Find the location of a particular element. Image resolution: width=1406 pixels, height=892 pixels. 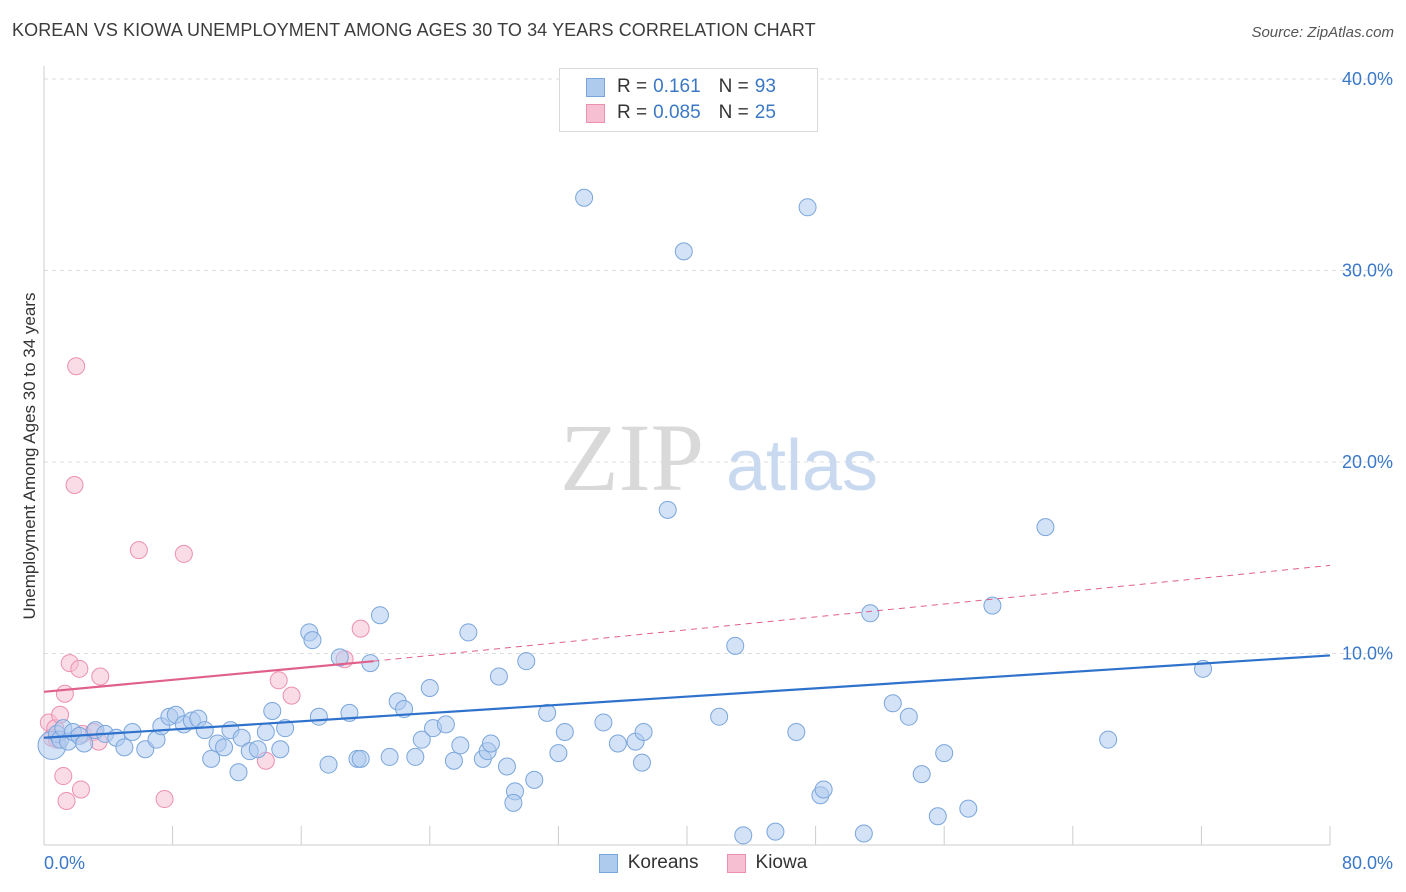

kiowa-label: Kiowa is located at coordinates (781, 862).